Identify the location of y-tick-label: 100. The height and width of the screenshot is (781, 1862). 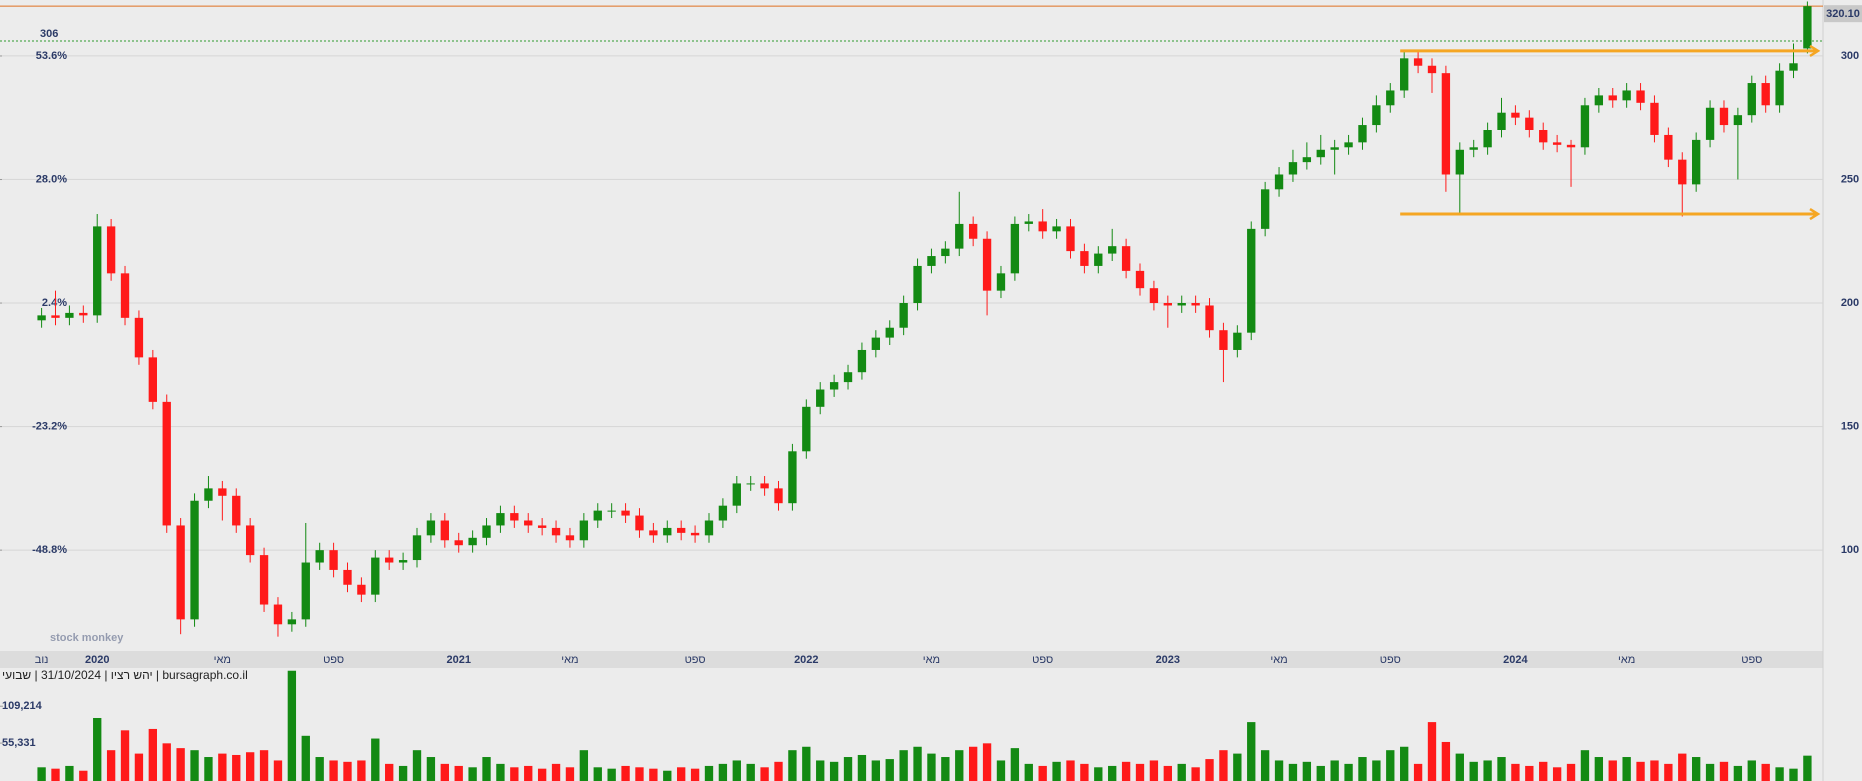
(1850, 550).